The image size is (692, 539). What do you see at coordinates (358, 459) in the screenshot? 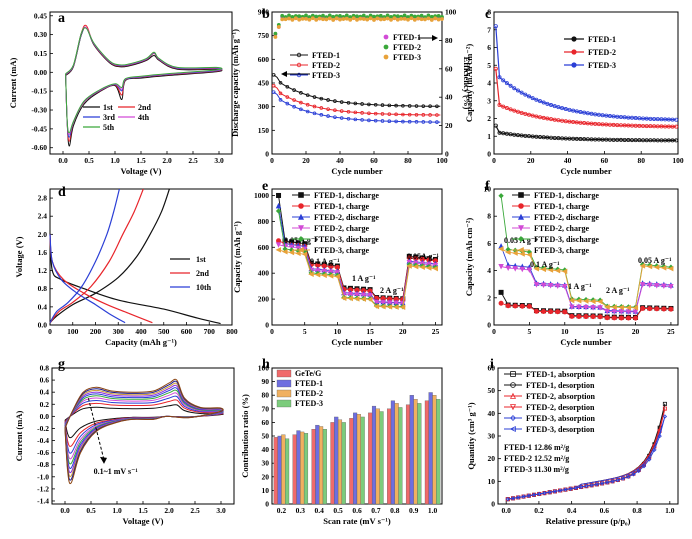
I see `bar-FTED-2-0.6` at bounding box center [358, 459].